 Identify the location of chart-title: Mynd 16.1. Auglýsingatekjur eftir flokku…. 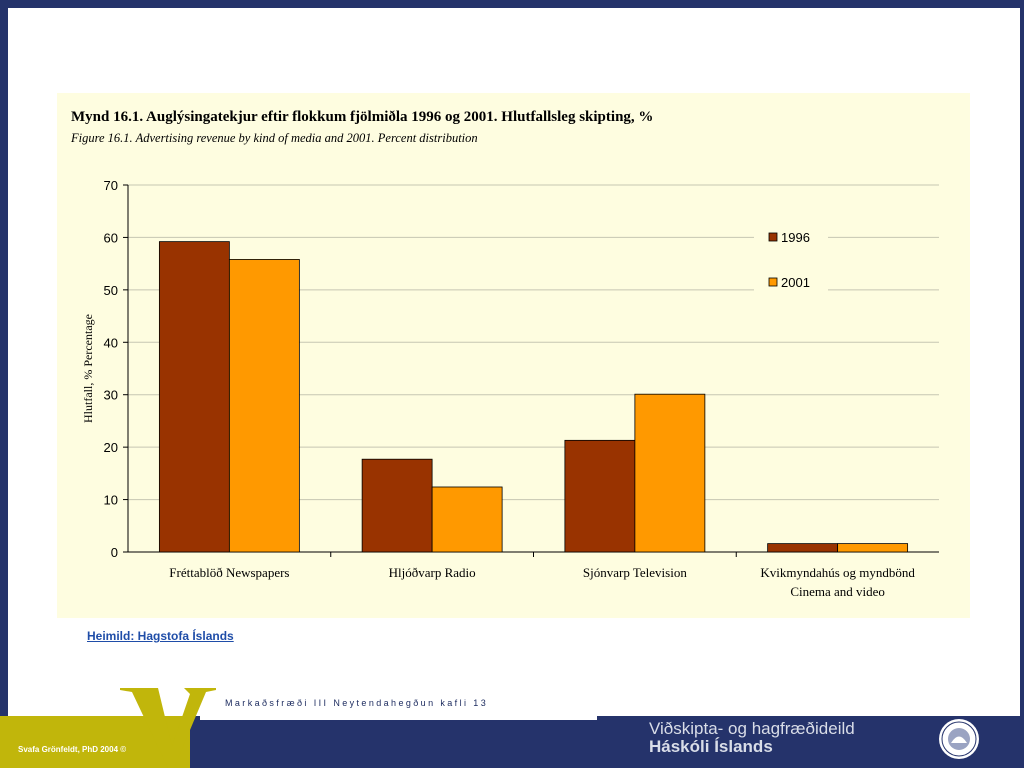
(362, 117).